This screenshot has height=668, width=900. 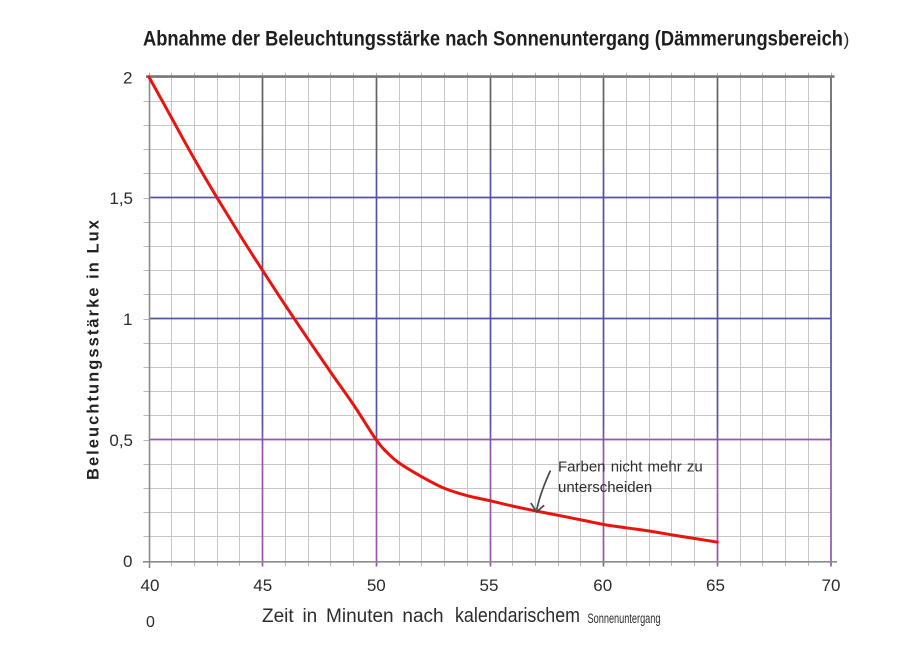 What do you see at coordinates (121, 440) in the screenshot?
I see `svg-text: 0,5` at bounding box center [121, 440].